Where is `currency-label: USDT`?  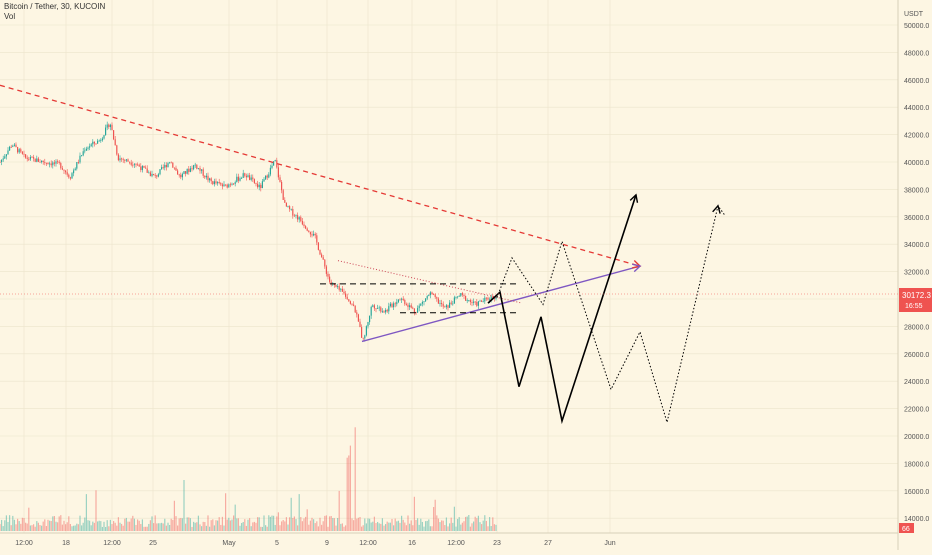 currency-label: USDT is located at coordinates (914, 14).